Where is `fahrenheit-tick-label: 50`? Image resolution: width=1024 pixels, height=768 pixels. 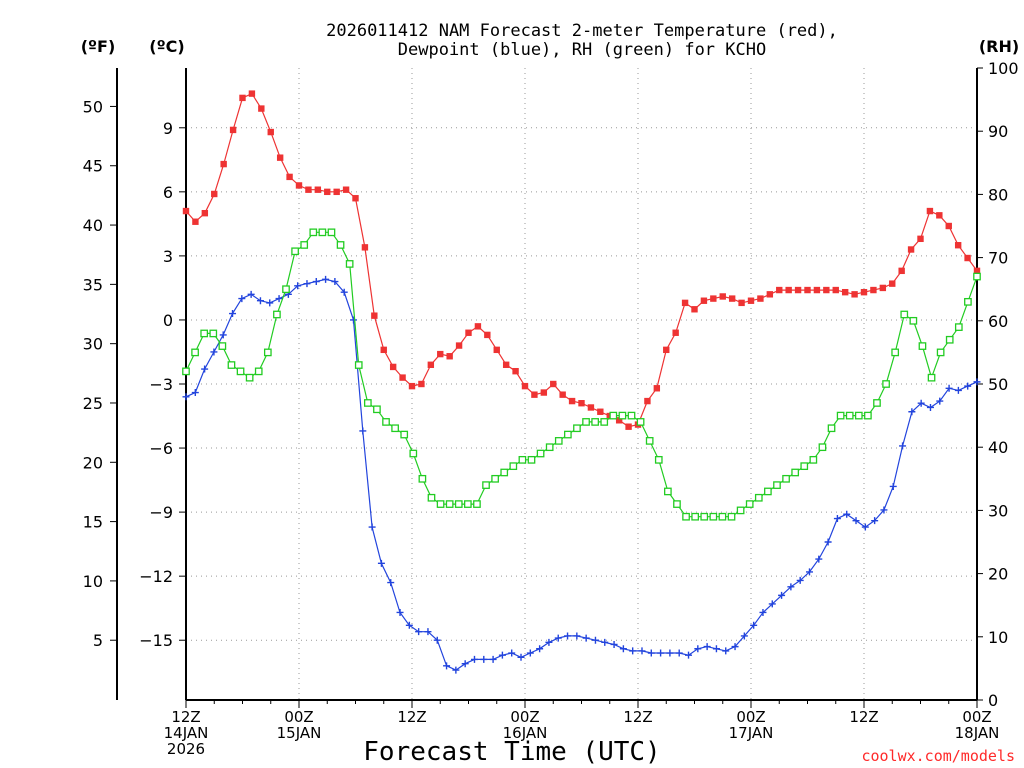 fahrenheit-tick-label: 50 is located at coordinates (93, 106).